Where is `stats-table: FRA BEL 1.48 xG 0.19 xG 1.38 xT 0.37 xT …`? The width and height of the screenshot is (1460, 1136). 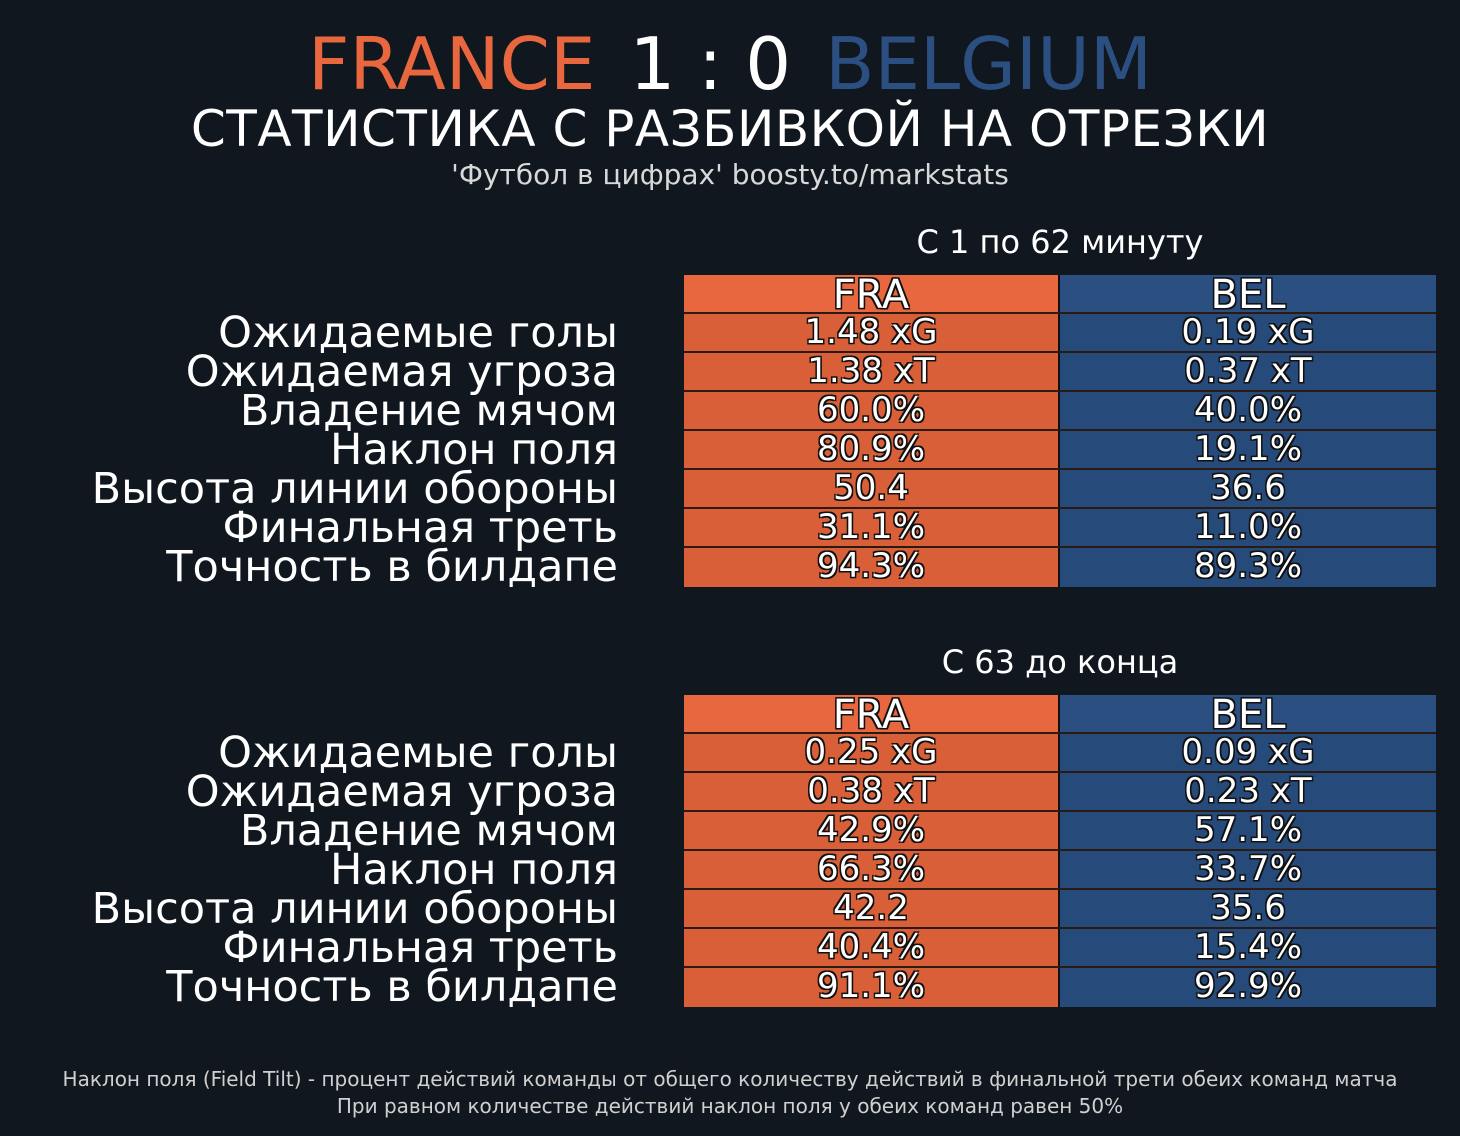
stats-table: FRA BEL 1.48 xG 0.19 xG 1.38 xT 0.37 xT … is located at coordinates (1060, 431).